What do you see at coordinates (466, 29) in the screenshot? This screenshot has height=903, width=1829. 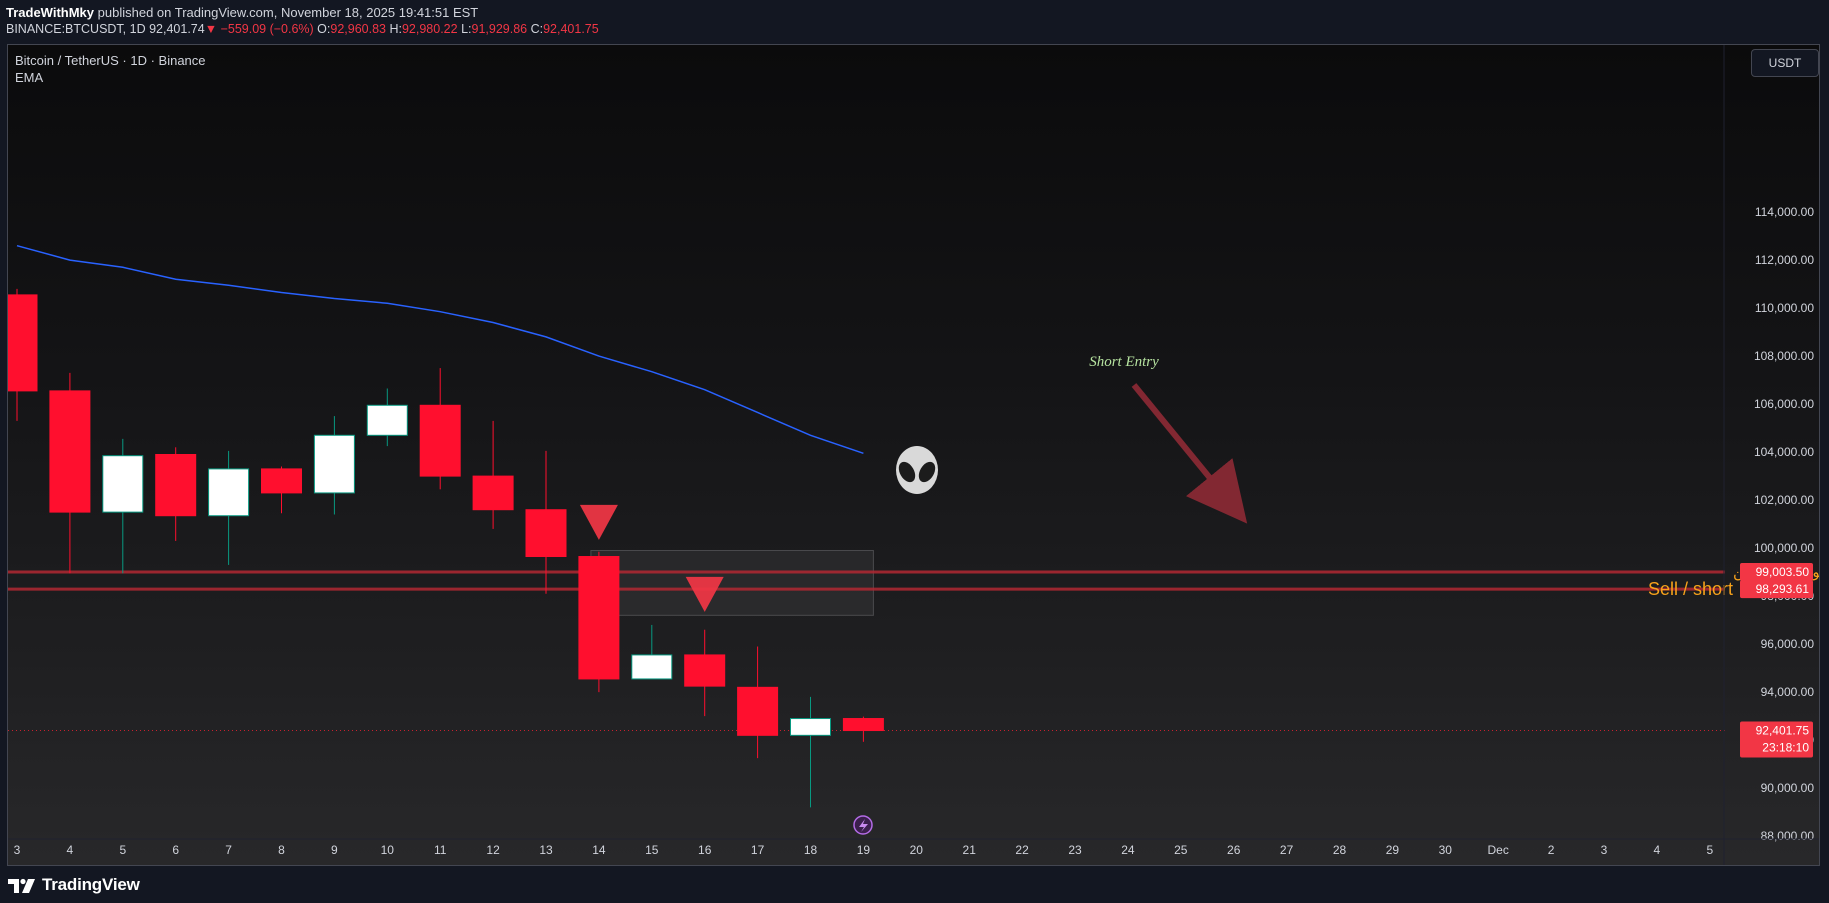 I see `low-label: L:` at bounding box center [466, 29].